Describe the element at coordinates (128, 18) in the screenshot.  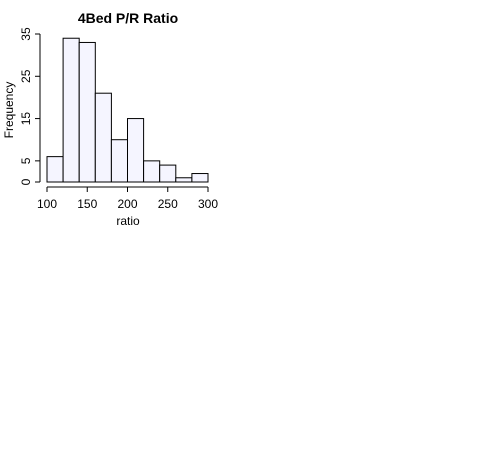
I see `chart-title: 4Bed P/R Ratio` at that location.